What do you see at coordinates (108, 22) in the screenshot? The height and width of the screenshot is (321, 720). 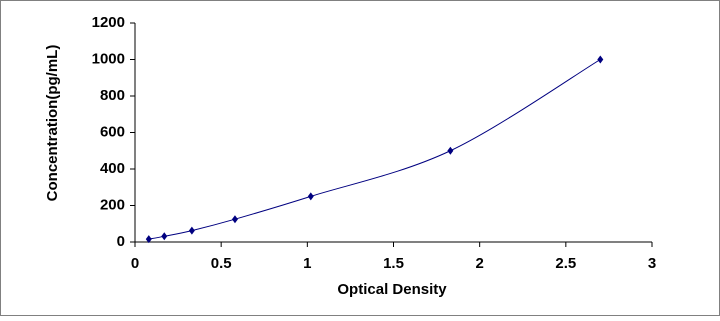 I see `y-tick-label: 1200` at bounding box center [108, 22].